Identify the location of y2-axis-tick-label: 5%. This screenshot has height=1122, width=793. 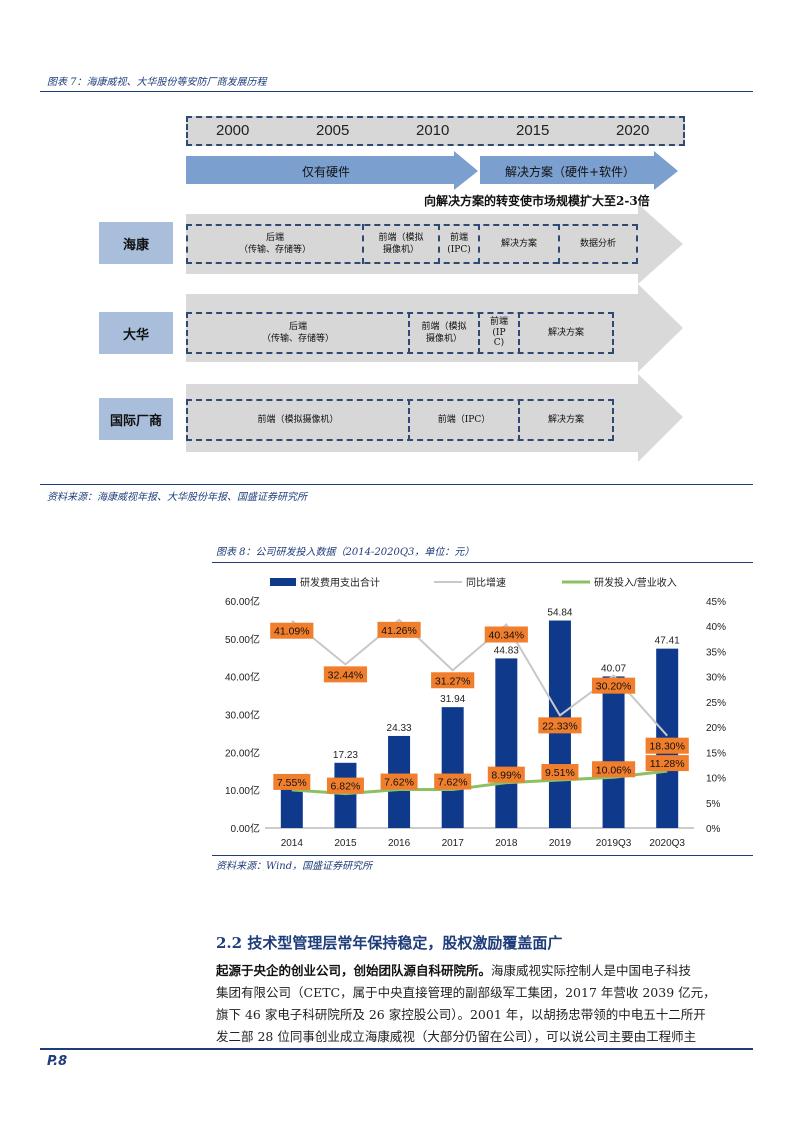
(713, 804).